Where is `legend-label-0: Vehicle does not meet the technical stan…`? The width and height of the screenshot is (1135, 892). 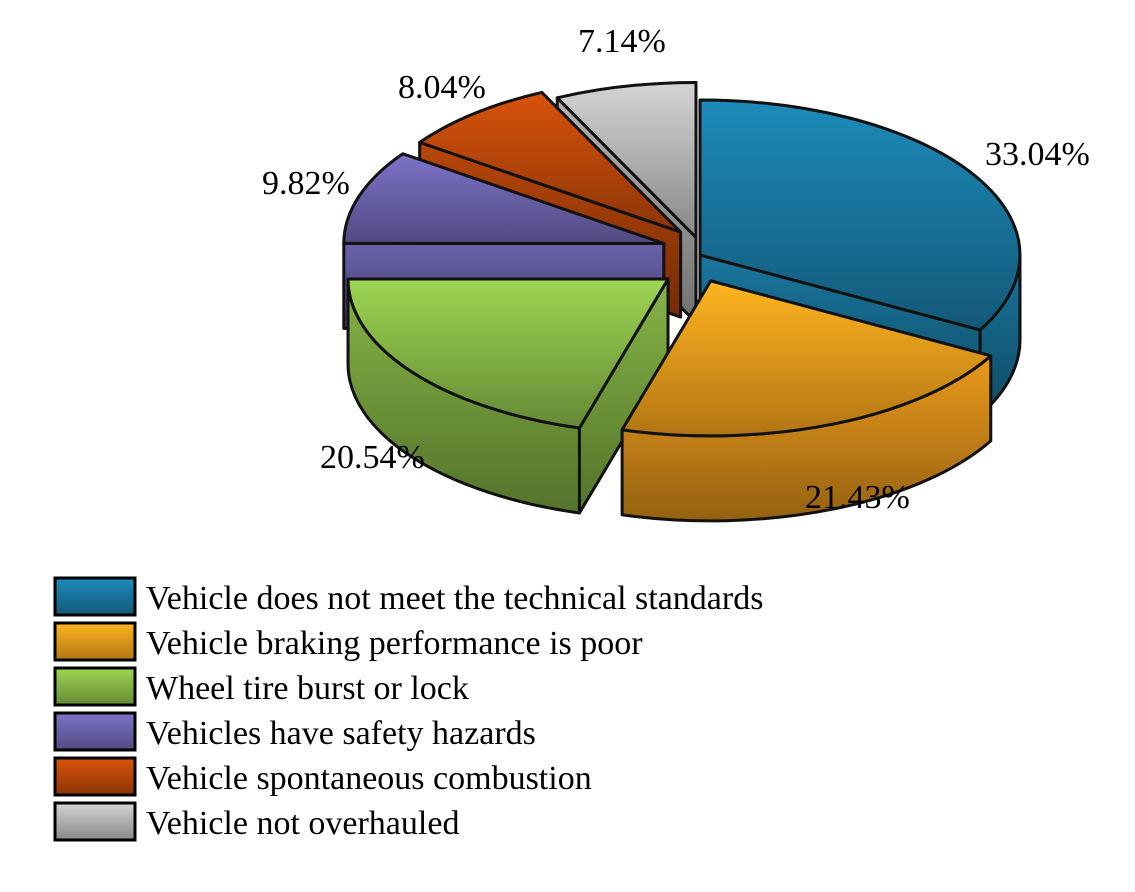
legend-label-0: Vehicle does not meet the technical stan… is located at coordinates (454, 598).